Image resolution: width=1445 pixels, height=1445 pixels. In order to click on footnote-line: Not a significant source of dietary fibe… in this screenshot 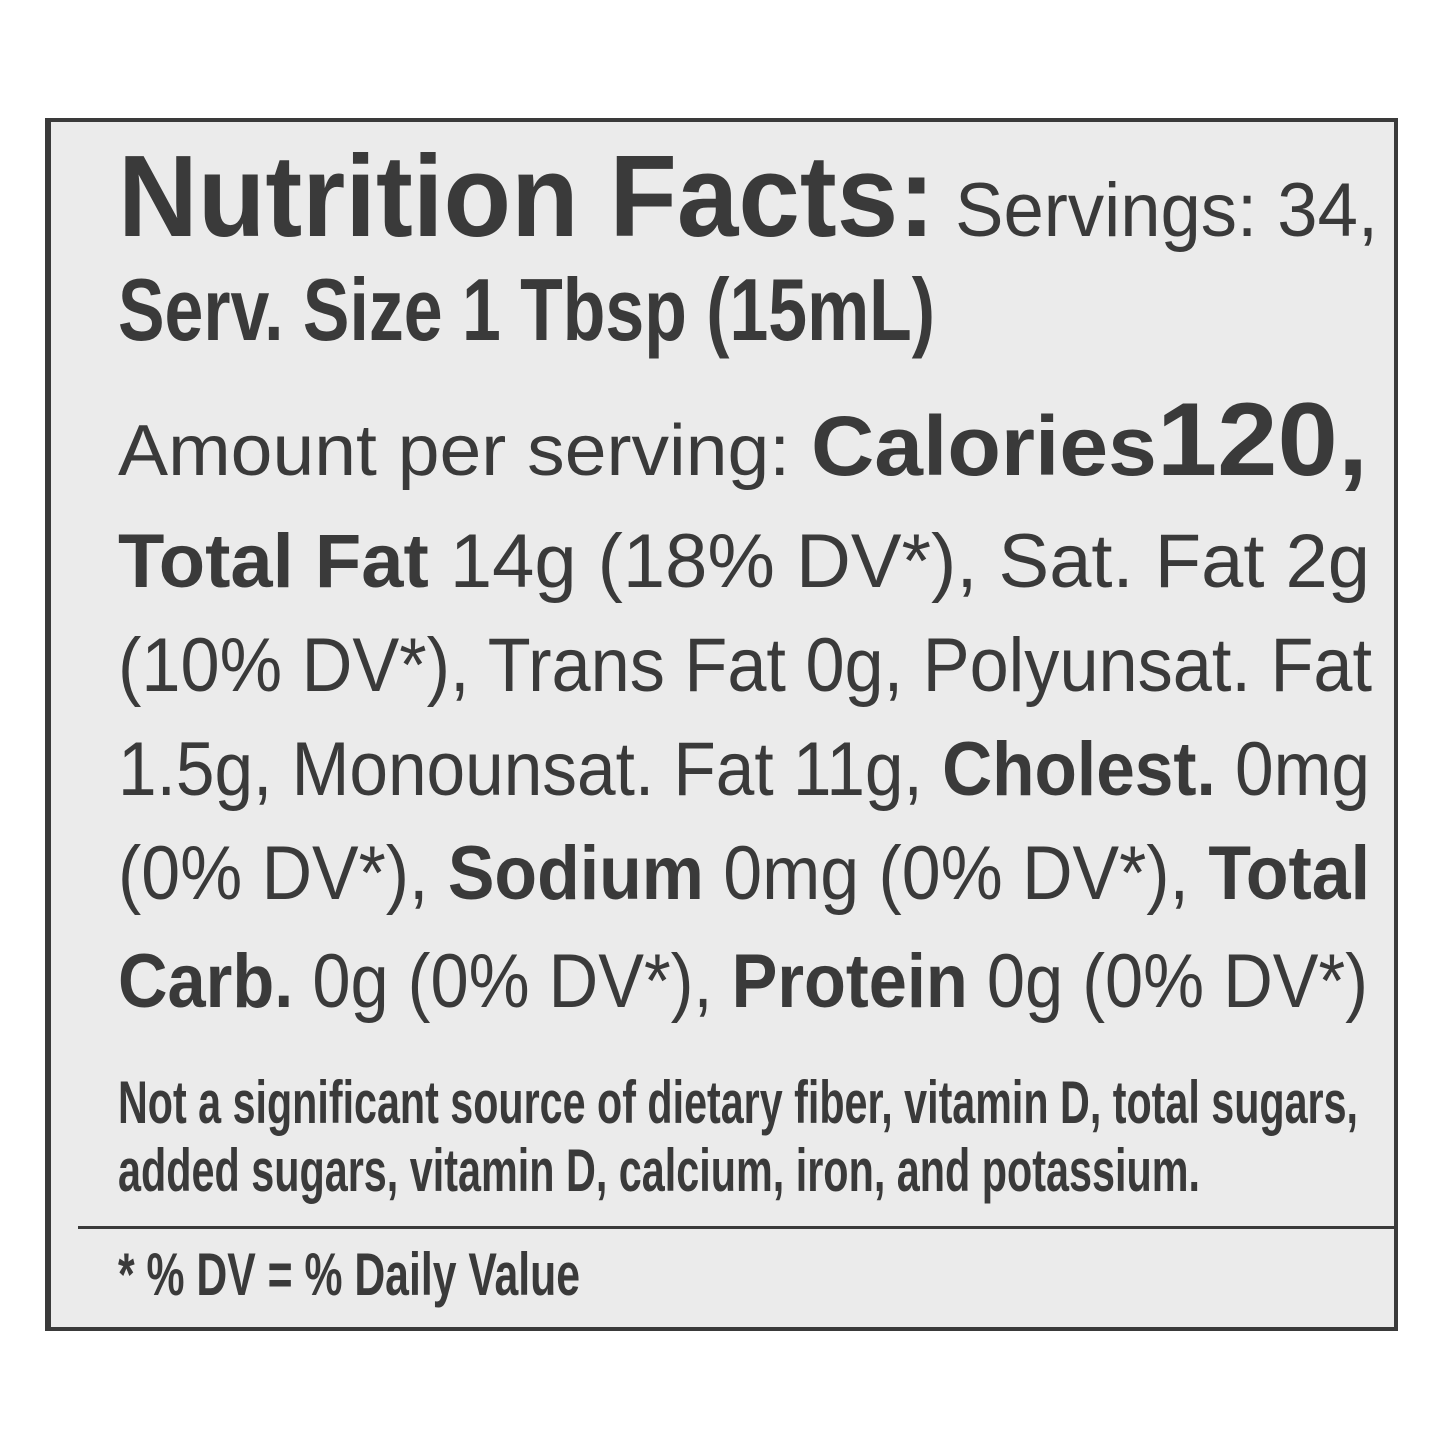, I will do `click(738, 1102)`.